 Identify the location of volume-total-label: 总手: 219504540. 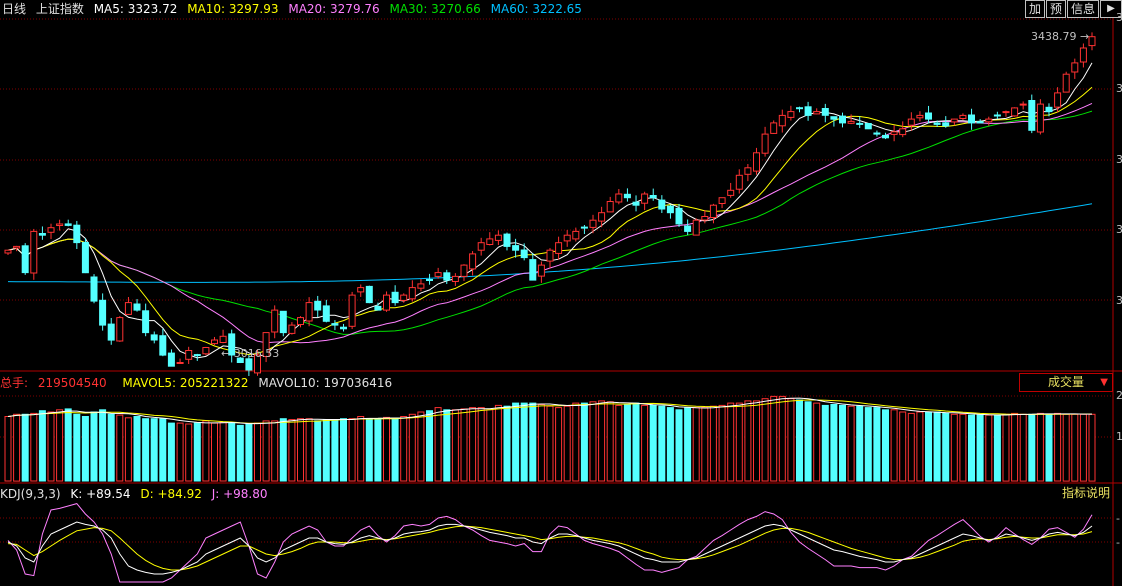
(56, 383).